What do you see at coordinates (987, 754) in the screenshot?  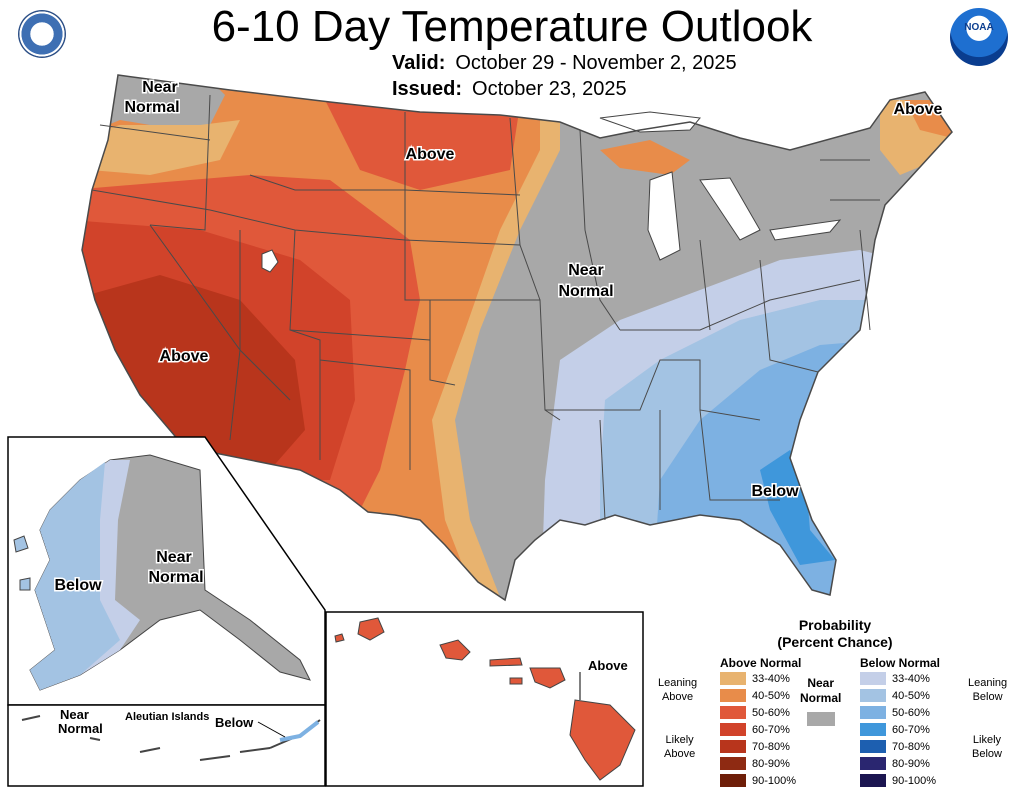 I see `likely-below-line2: Below` at bounding box center [987, 754].